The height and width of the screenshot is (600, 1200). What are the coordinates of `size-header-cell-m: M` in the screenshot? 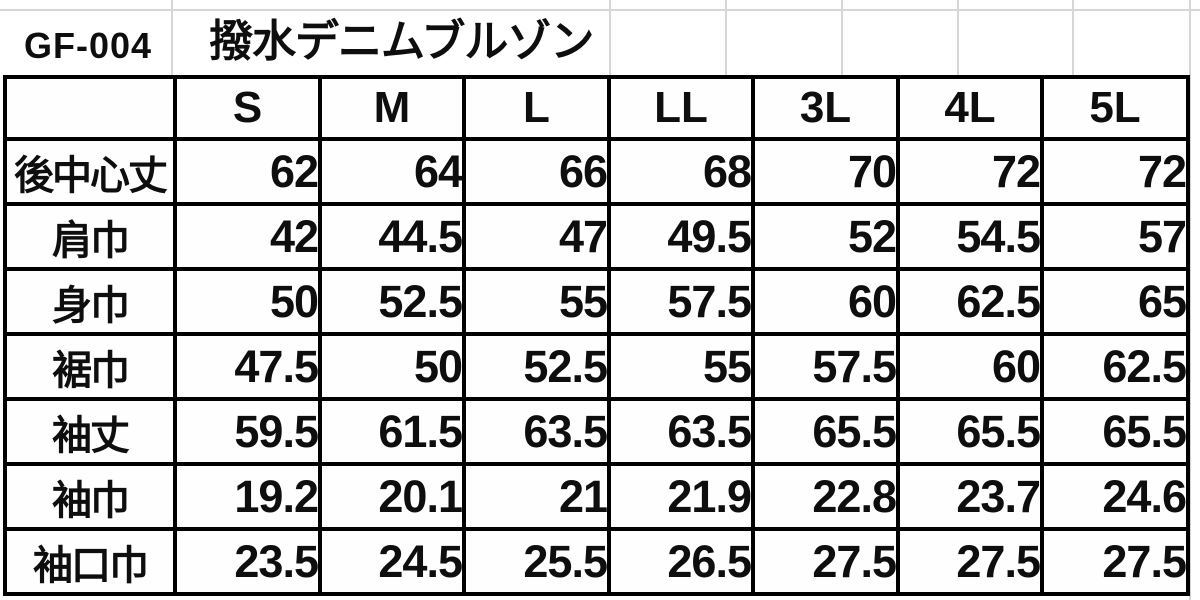 It's located at (392, 108).